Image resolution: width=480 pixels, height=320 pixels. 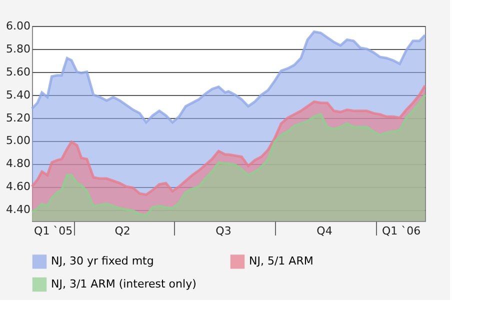 What do you see at coordinates (224, 231) in the screenshot?
I see `x-tick-label: Q3` at bounding box center [224, 231].